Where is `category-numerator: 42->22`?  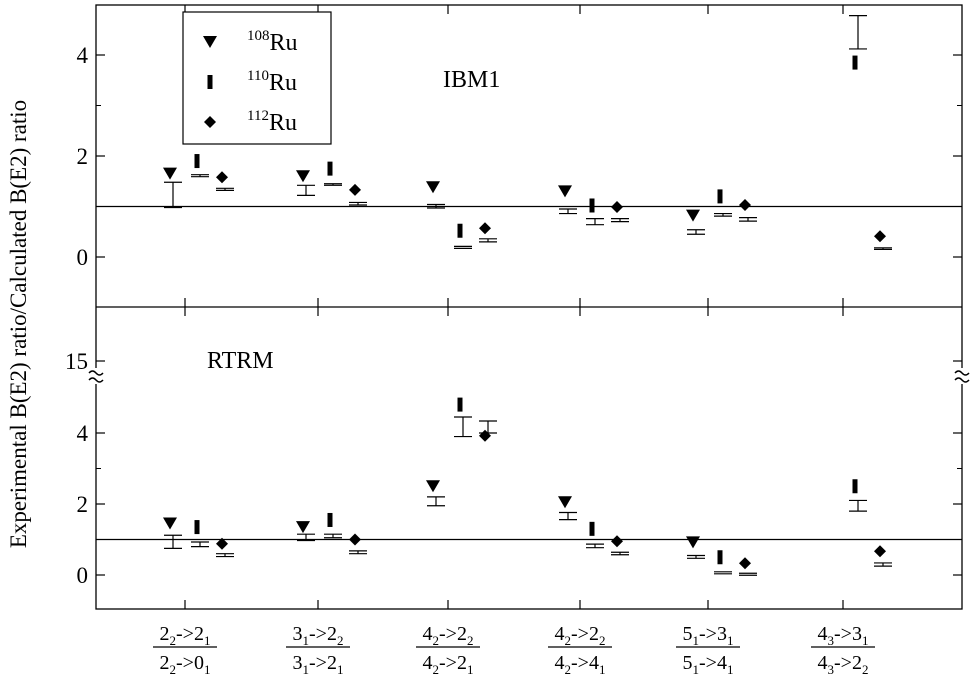
category-numerator: 42->22 is located at coordinates (448, 635).